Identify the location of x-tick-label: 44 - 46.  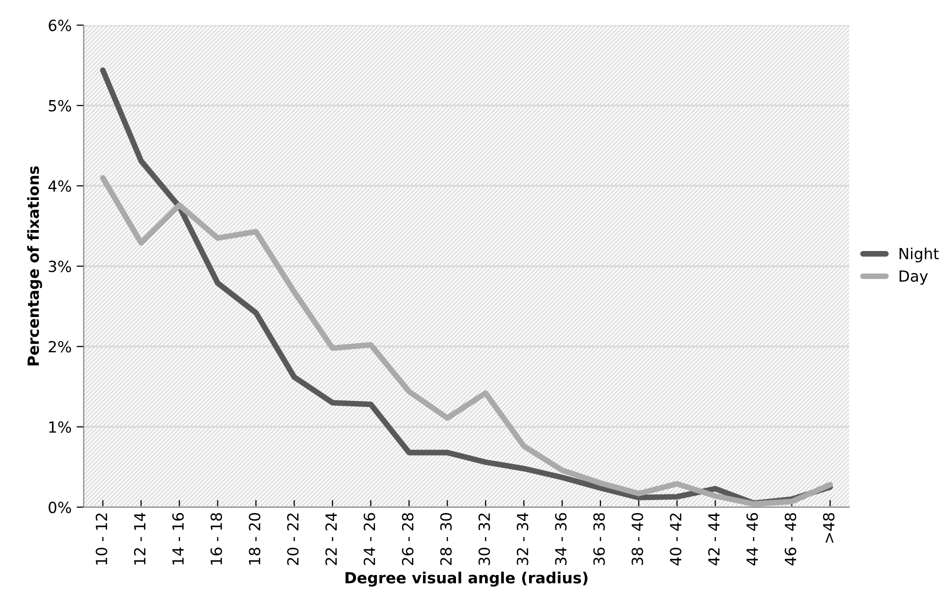
(752, 539).